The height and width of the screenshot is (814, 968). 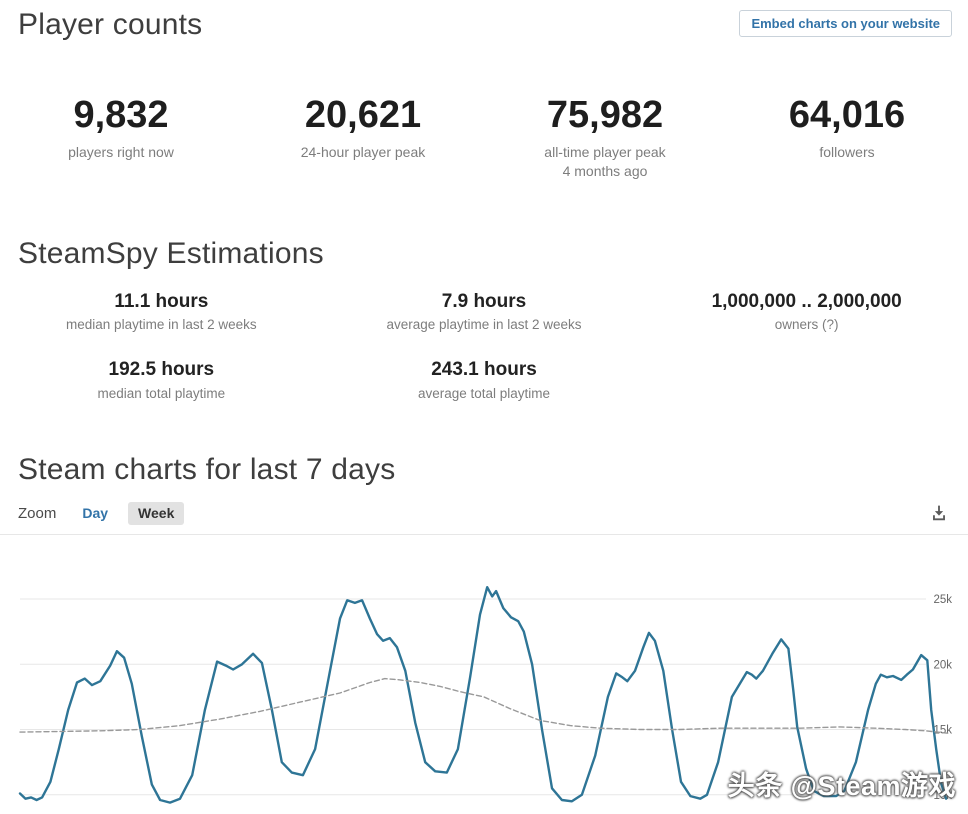 What do you see at coordinates (363, 137) in the screenshot?
I see `stat-24h-peak: 20,621 24-hour player peak` at bounding box center [363, 137].